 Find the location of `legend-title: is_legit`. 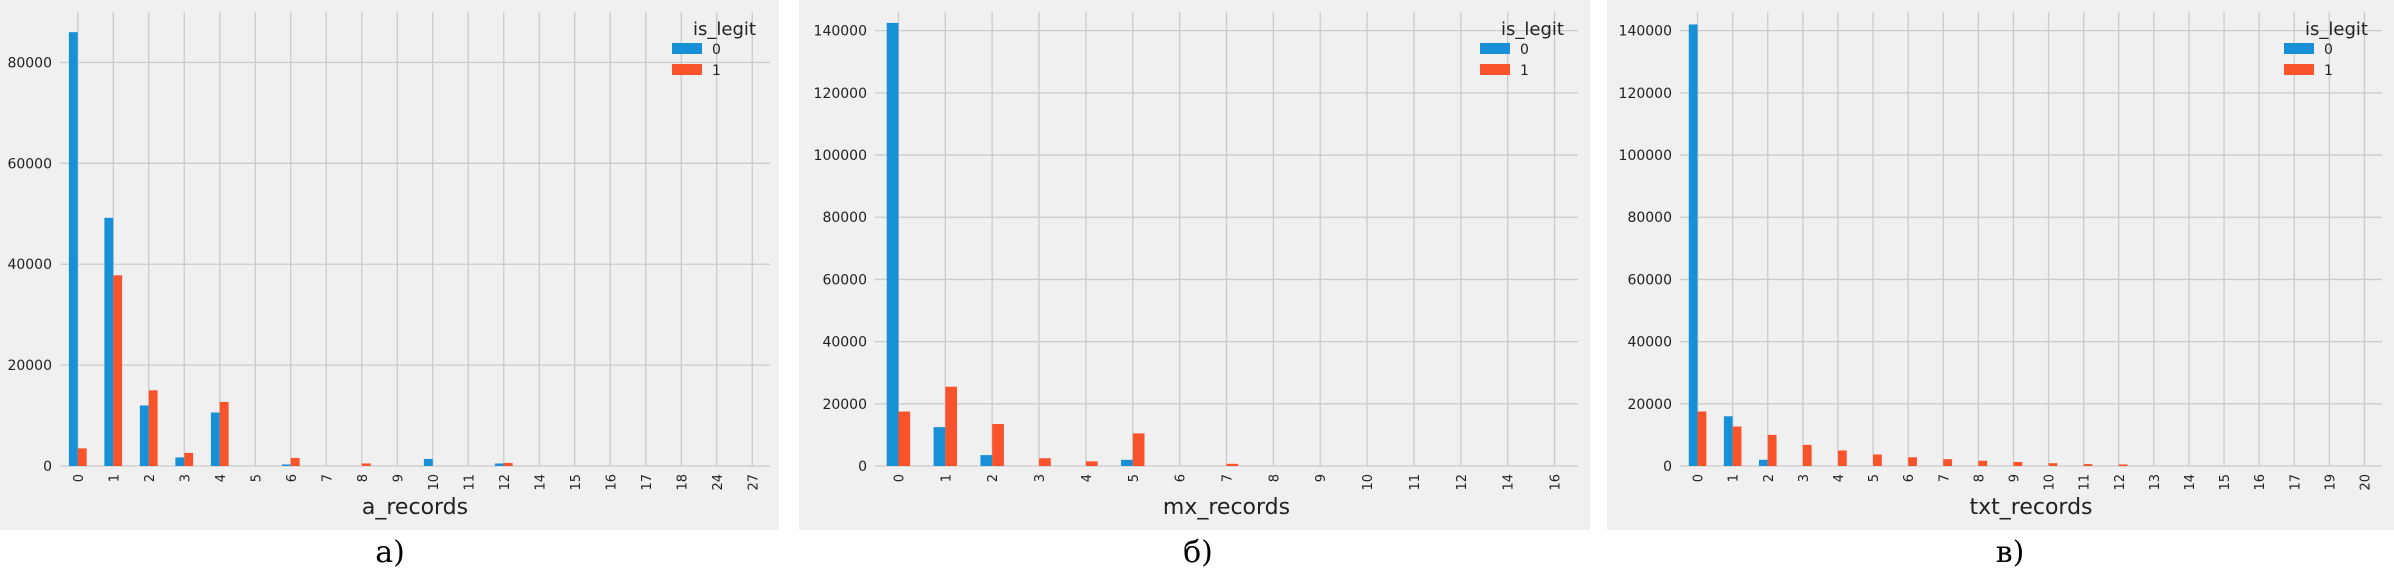

legend-title: is_legit is located at coordinates (724, 29).